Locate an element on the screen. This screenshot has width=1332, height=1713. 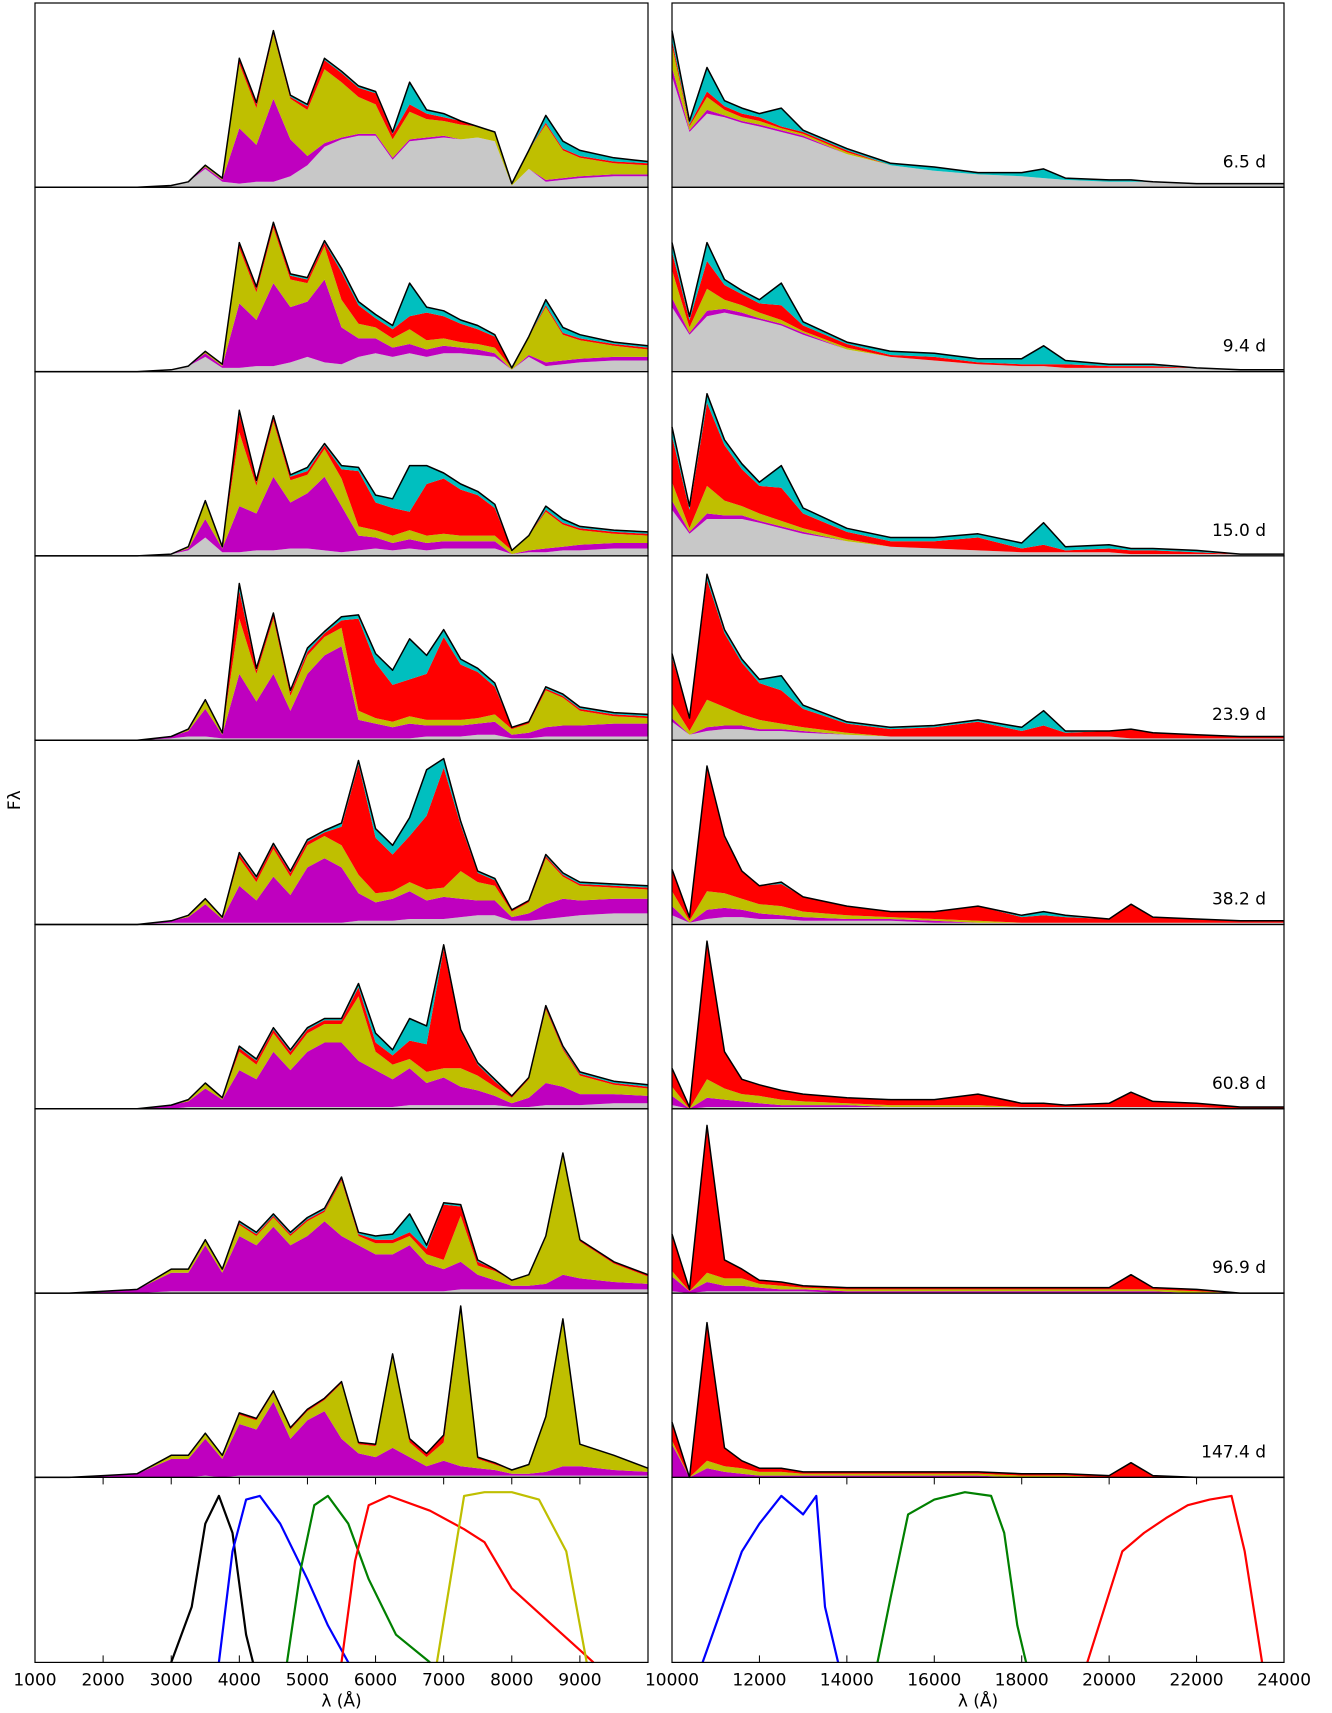
epoch-label: 38.2 d is located at coordinates (1239, 900).